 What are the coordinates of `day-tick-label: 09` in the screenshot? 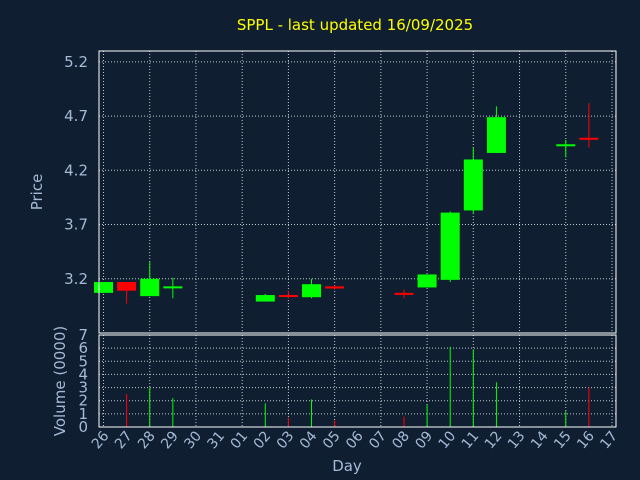 It's located at (424, 440).